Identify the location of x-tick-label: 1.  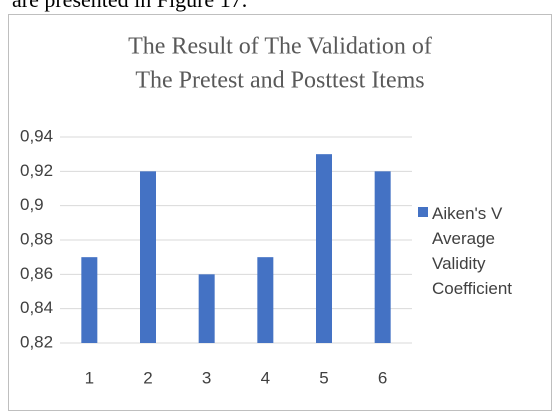
(89, 377).